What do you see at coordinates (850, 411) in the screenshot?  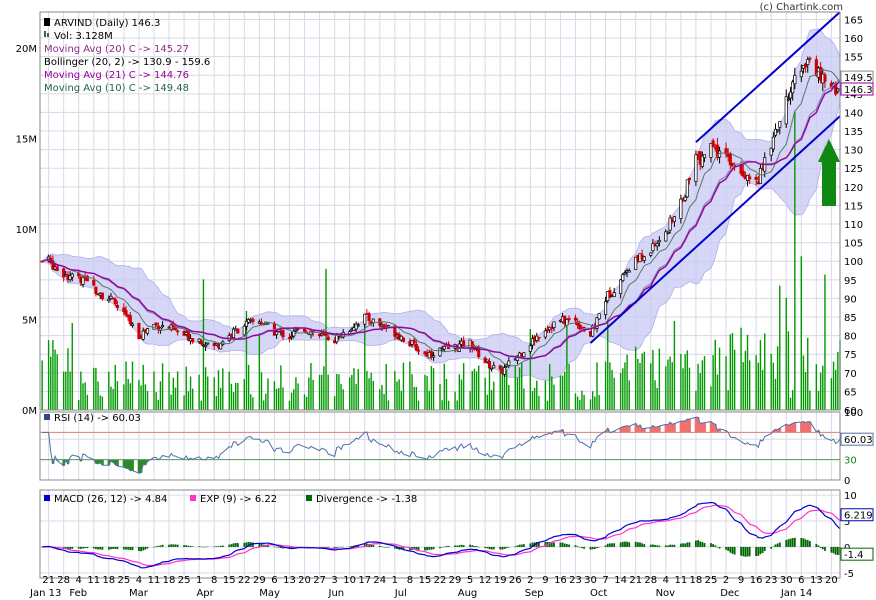 I see `price-tick-label: 60` at bounding box center [850, 411].